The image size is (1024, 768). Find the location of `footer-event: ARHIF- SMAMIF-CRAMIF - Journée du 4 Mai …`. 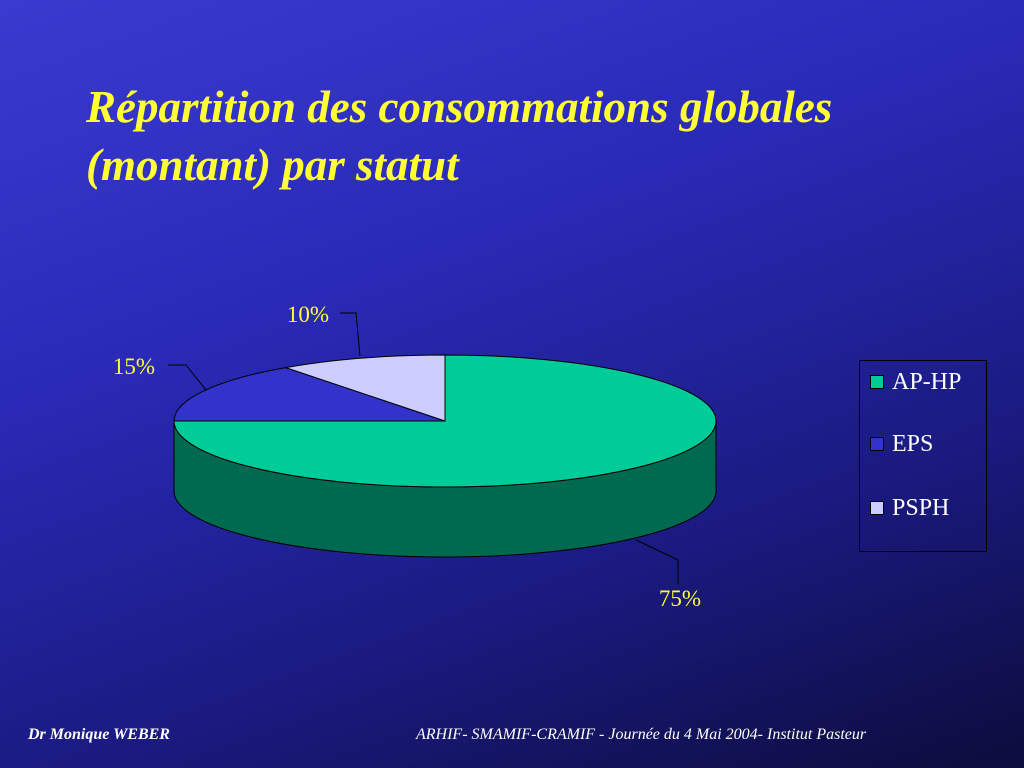

footer-event: ARHIF- SMAMIF-CRAMIF - Journée du 4 Mai … is located at coordinates (641, 734).